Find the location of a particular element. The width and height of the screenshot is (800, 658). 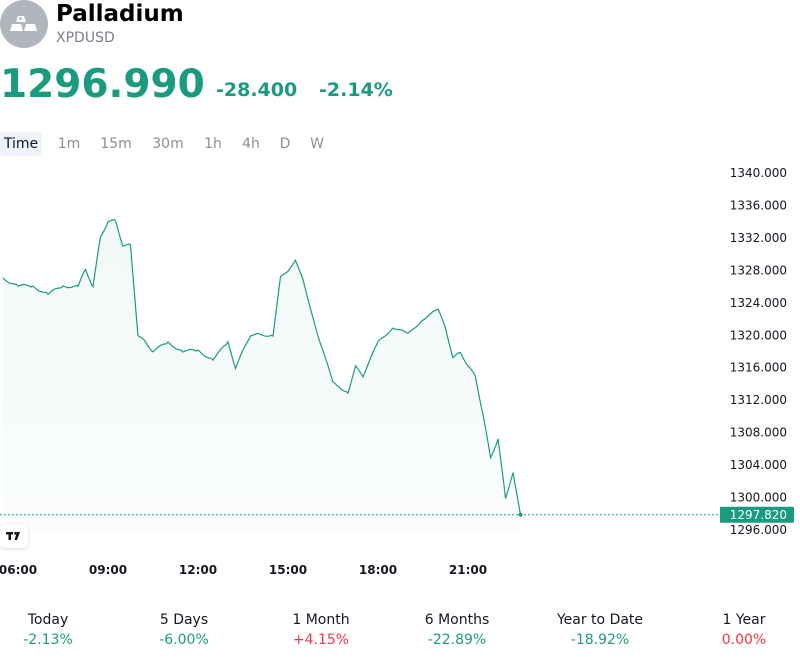

y-tick-label: 1332.000 is located at coordinates (758, 238).